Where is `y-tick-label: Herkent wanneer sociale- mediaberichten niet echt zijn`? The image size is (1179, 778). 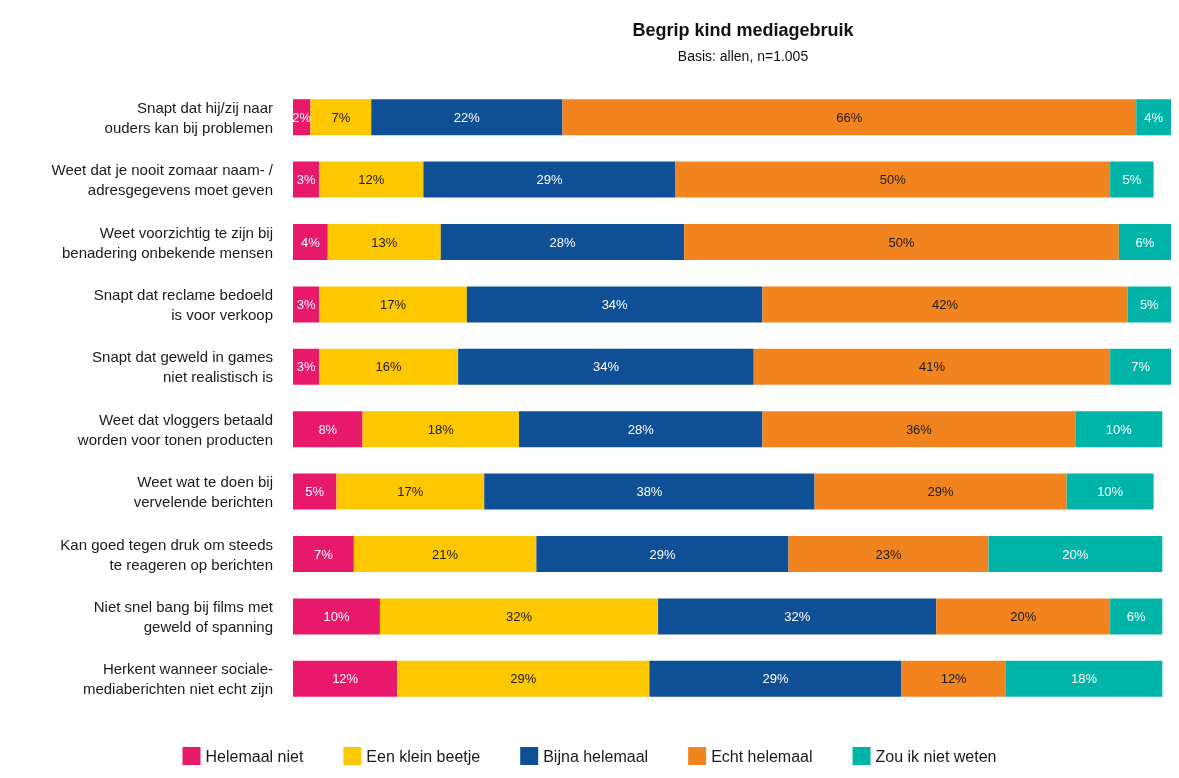 y-tick-label: Herkent wanneer sociale- mediaberichten niet echt zijn is located at coordinates (177, 679).